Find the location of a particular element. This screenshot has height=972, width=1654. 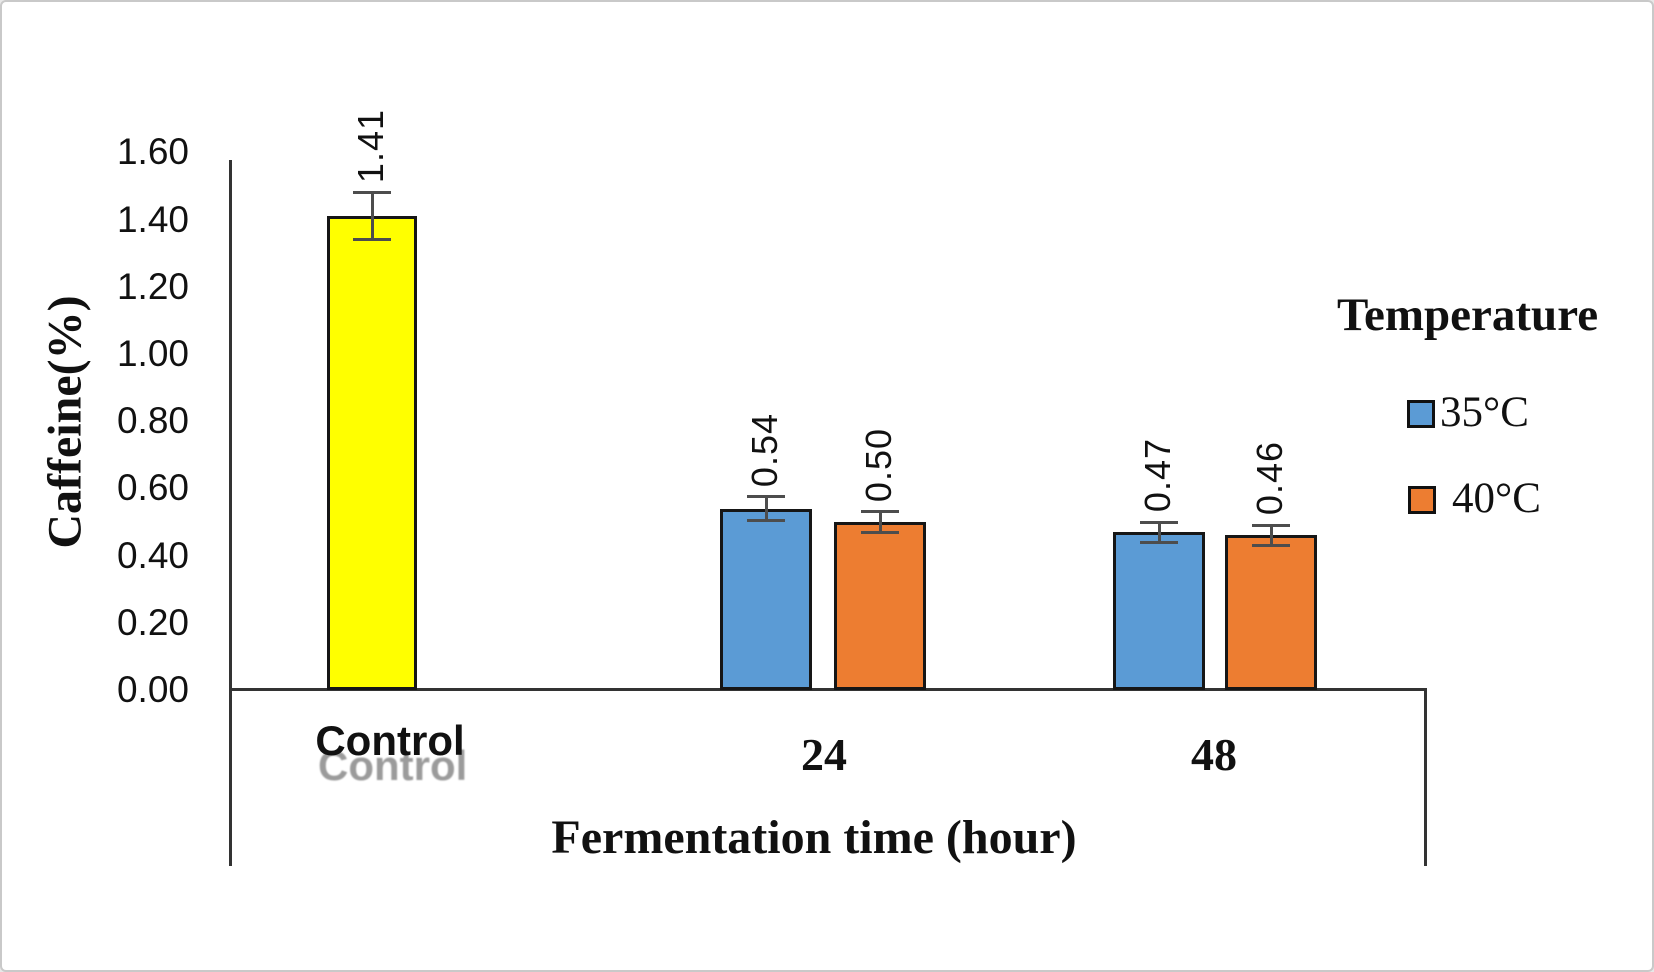

y-tick-label: 0.60 is located at coordinates (152, 488).